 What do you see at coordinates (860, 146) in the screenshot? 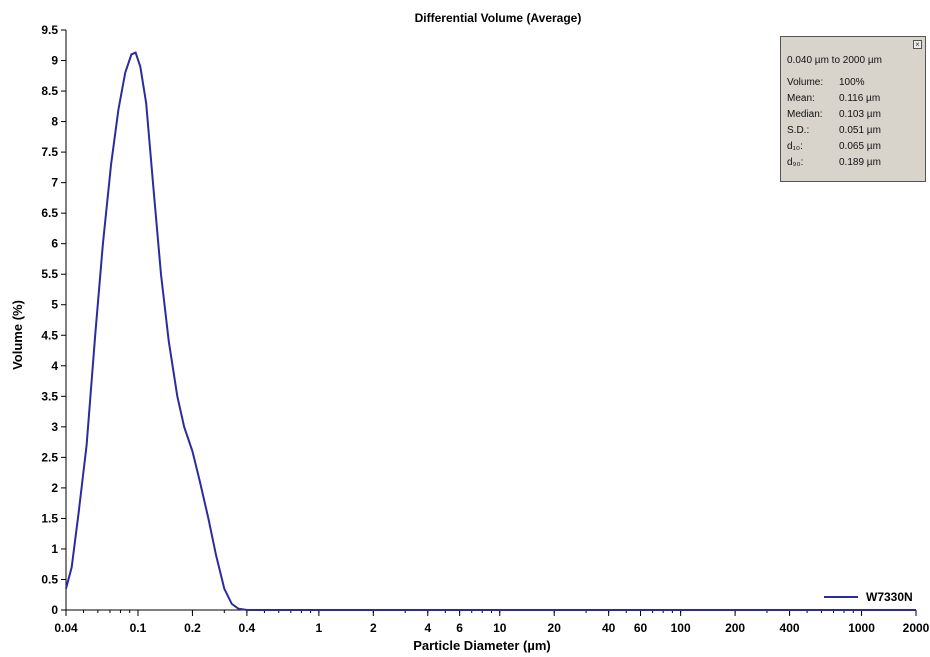
I see `stats-value: 0.065 µm` at bounding box center [860, 146].